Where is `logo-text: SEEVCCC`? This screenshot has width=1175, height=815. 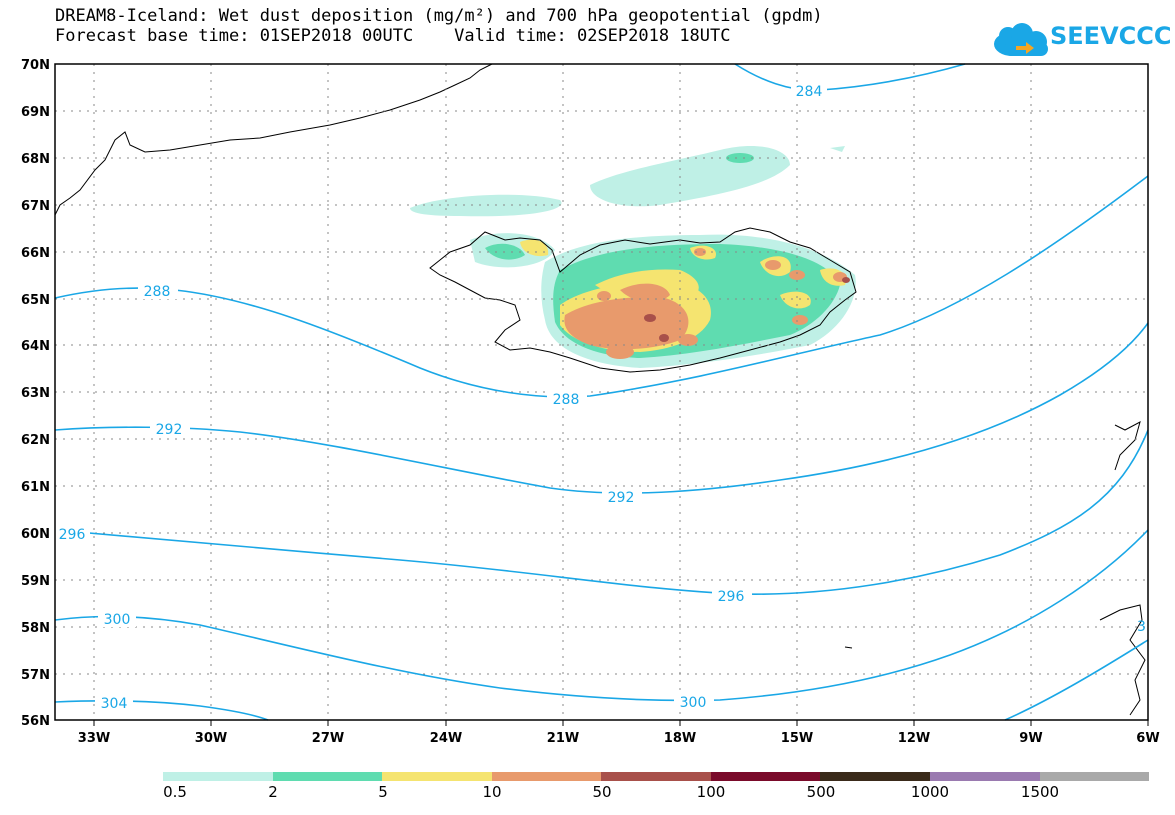 logo-text: SEEVCCC is located at coordinates (1111, 36).